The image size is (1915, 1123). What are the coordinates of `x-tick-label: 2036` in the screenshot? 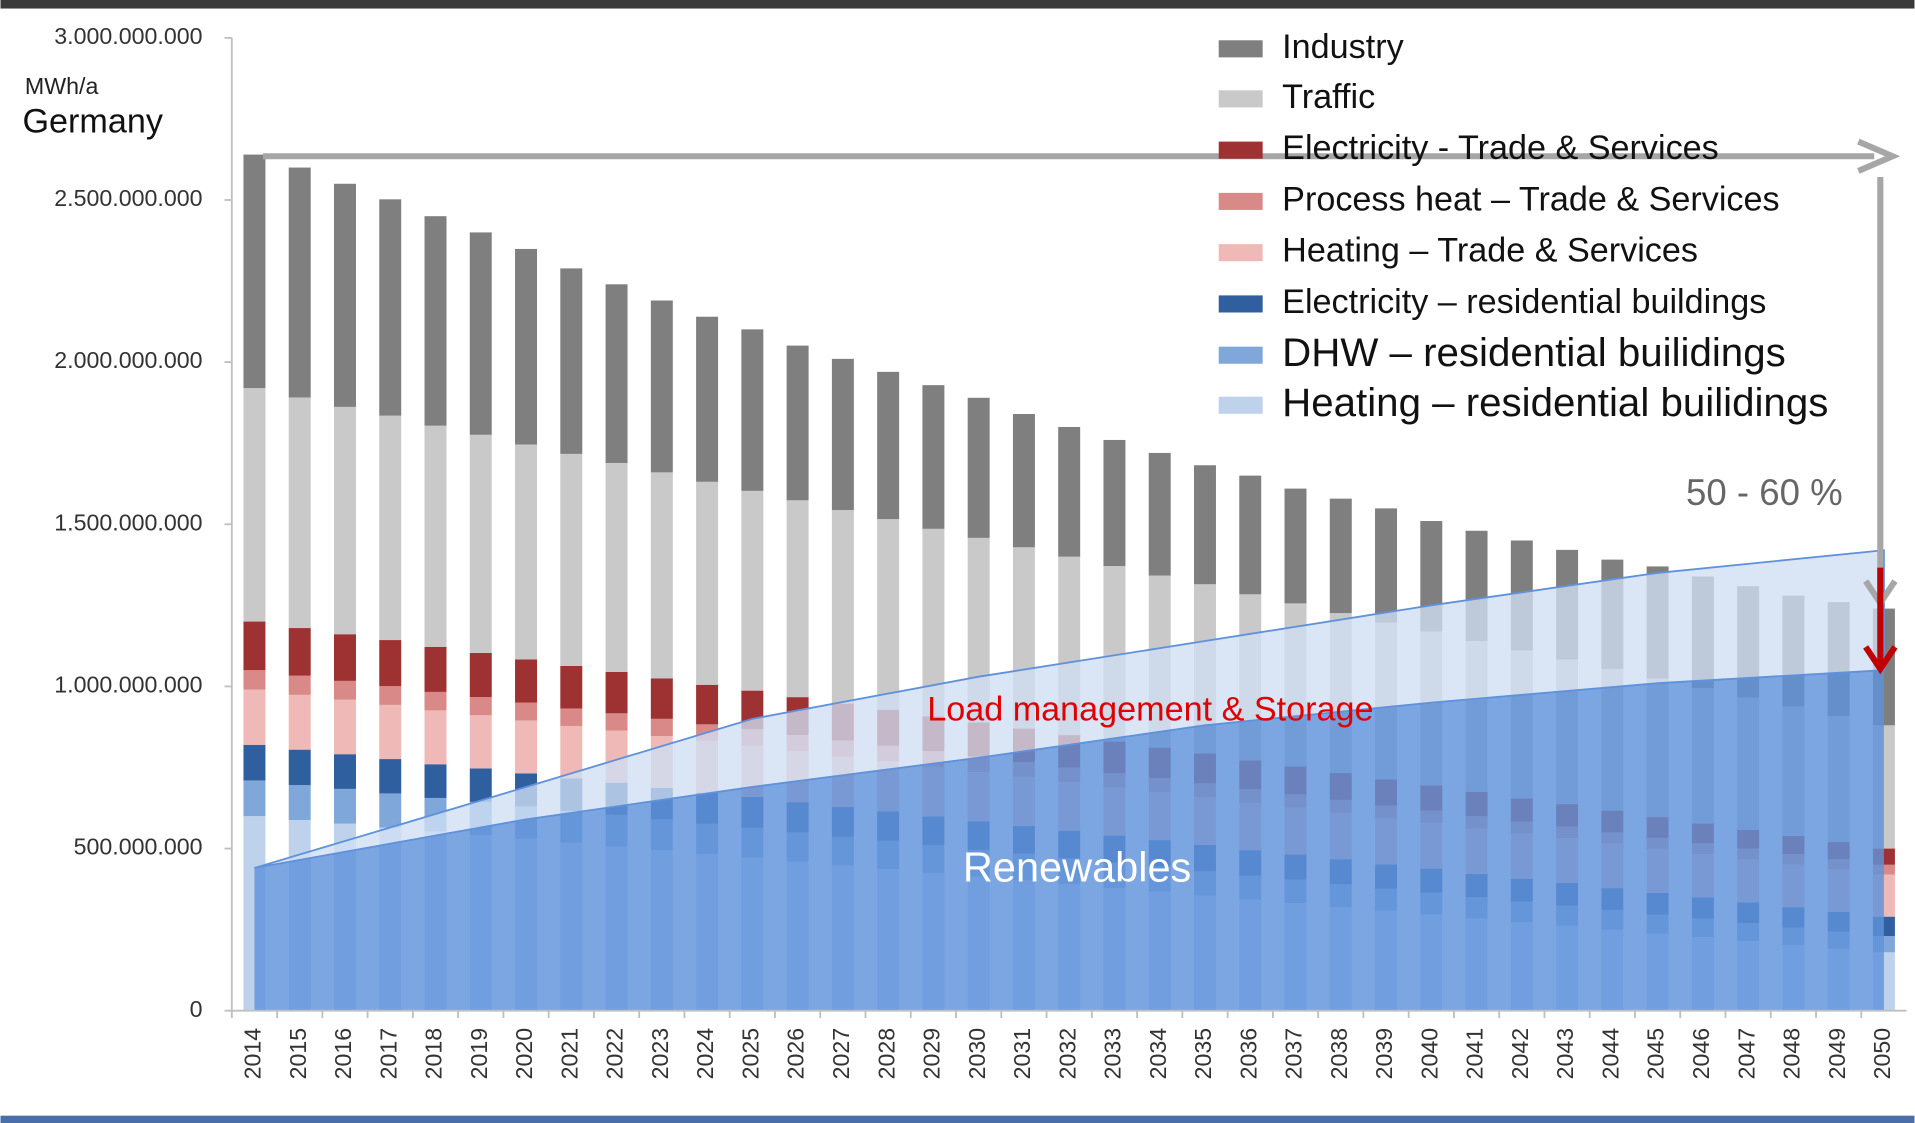 It's located at (1248, 1054).